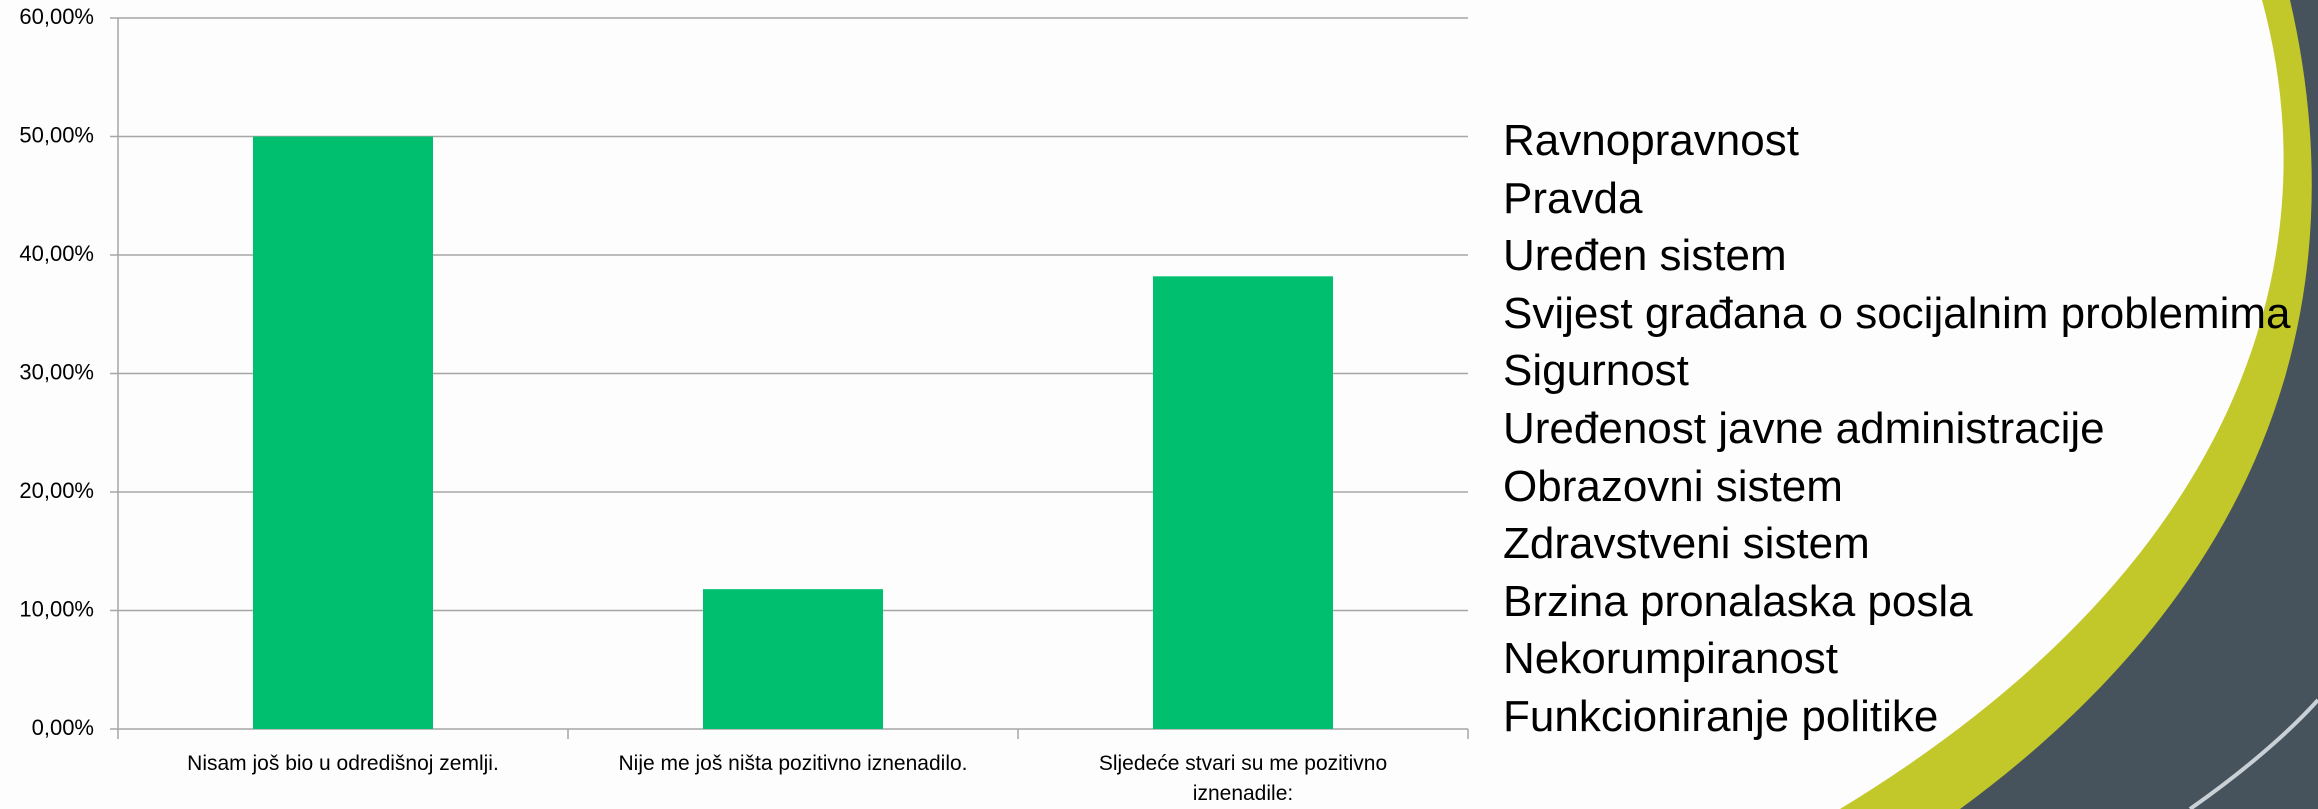 The height and width of the screenshot is (809, 2318). I want to click on list-item: Svijest građana o socijalnim problemima, so click(1897, 313).